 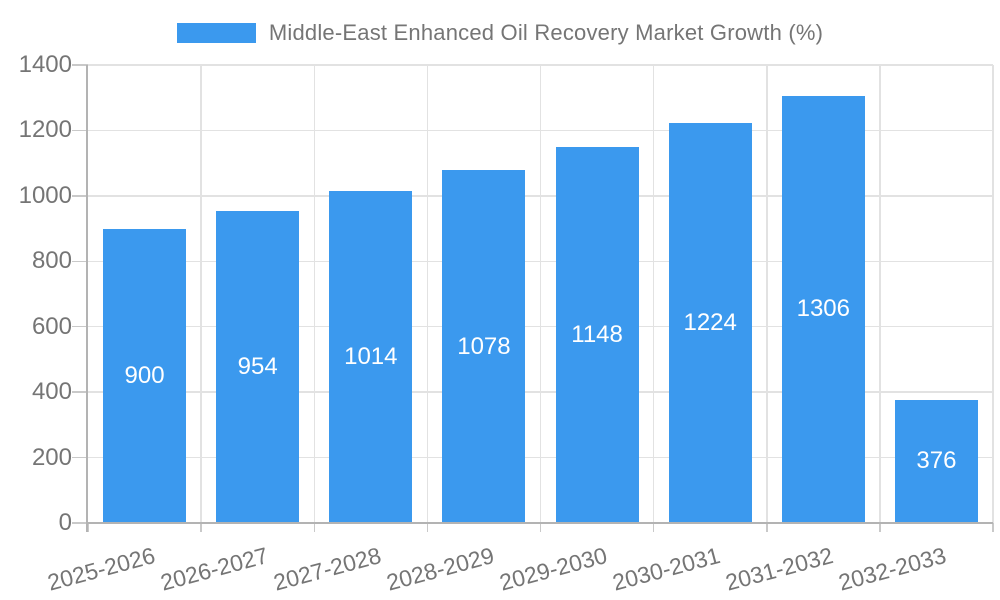 What do you see at coordinates (440, 569) in the screenshot?
I see `xtick-label-2028-2029: 2028-2029` at bounding box center [440, 569].